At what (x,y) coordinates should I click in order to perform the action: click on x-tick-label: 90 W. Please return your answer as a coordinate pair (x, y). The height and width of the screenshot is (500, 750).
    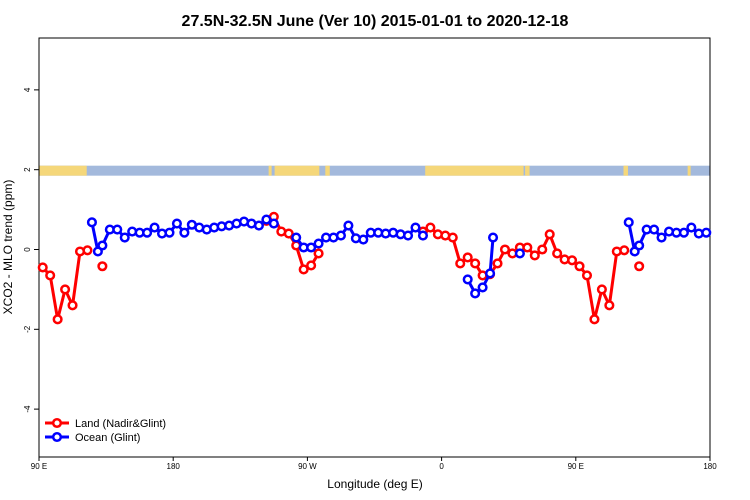
    Looking at the image, I should click on (307, 466).